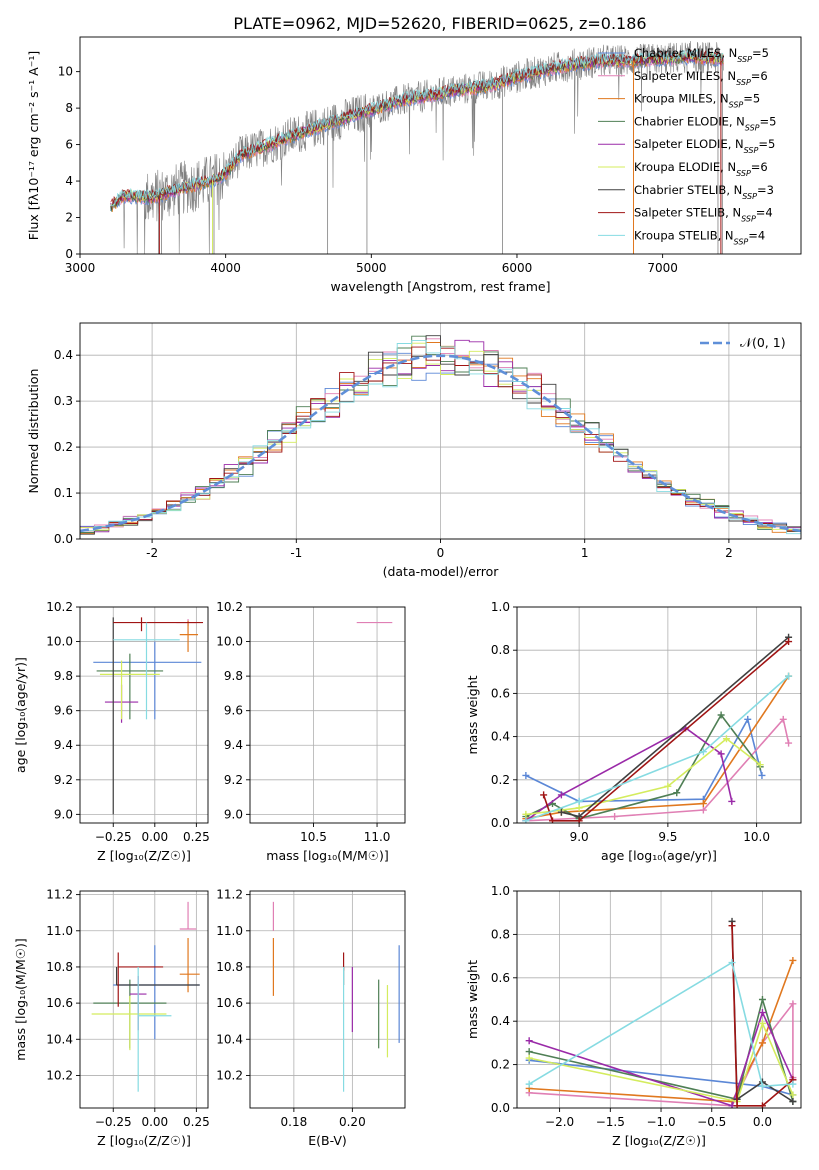 The width and height of the screenshot is (819, 1170). What do you see at coordinates (144, 1140) in the screenshot?
I see `mass_vs_Z-xlabel: Z [log₁₀(Z/Z☉)]` at bounding box center [144, 1140].